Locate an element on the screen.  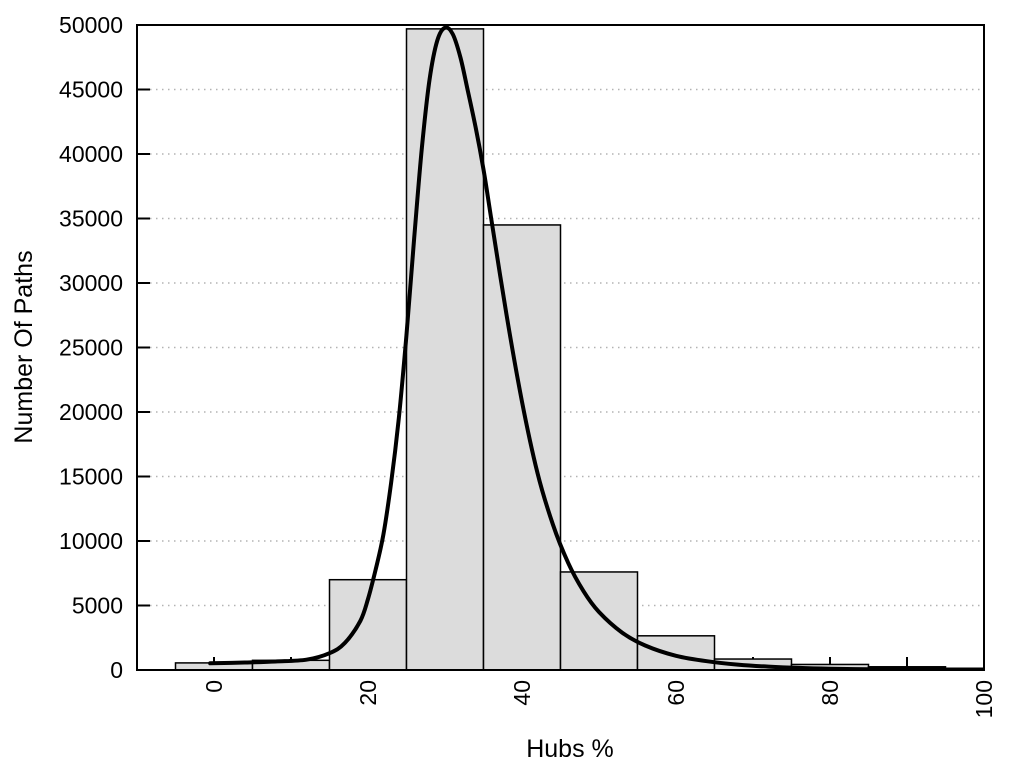
x-tick-label: 40 is located at coordinates (522, 693).